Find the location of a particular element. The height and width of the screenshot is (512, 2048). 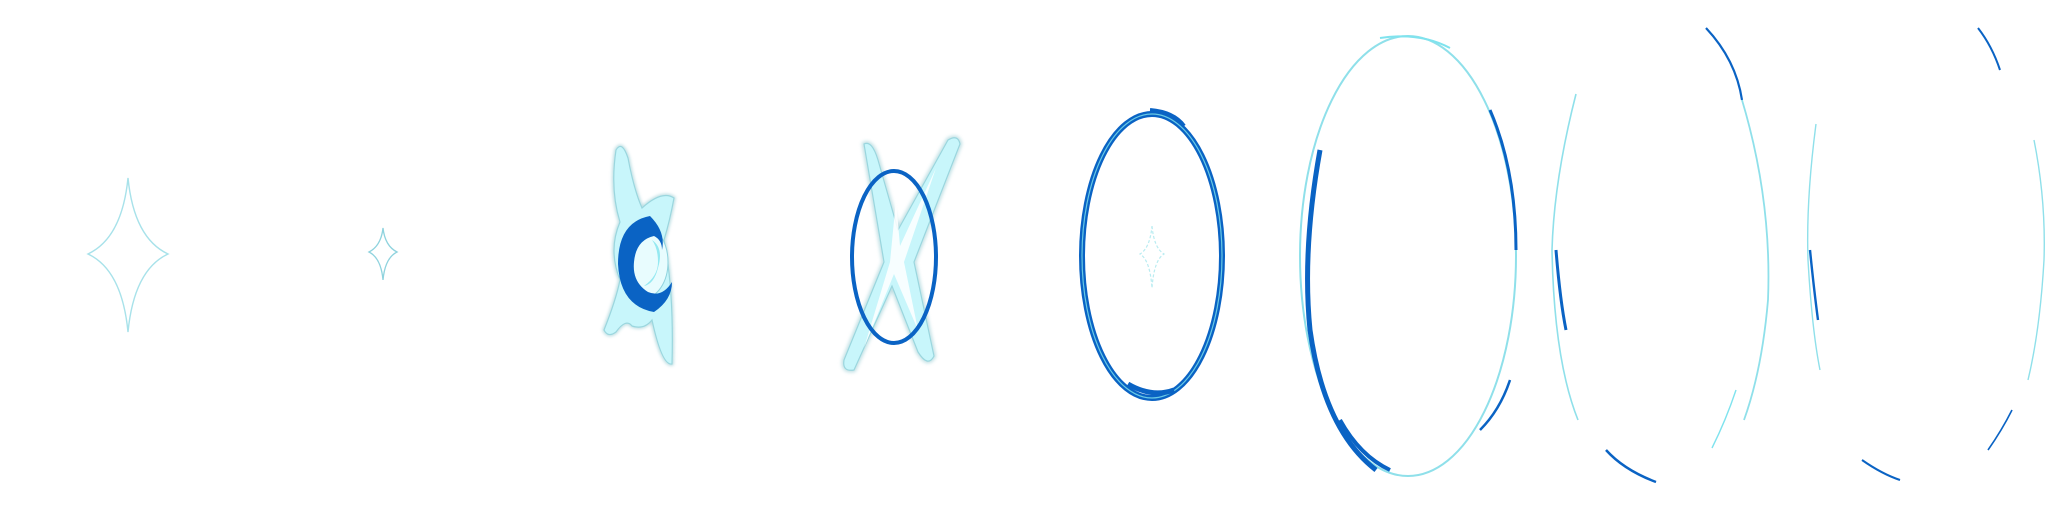

sparkle-outline-small-icon is located at coordinates (383, 254).